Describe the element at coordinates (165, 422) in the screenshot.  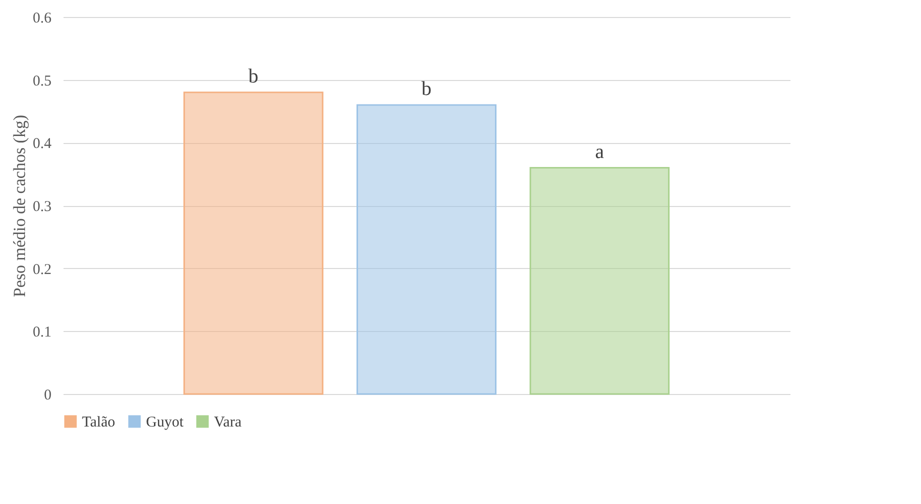
I see `legend-label: Guyot` at that location.